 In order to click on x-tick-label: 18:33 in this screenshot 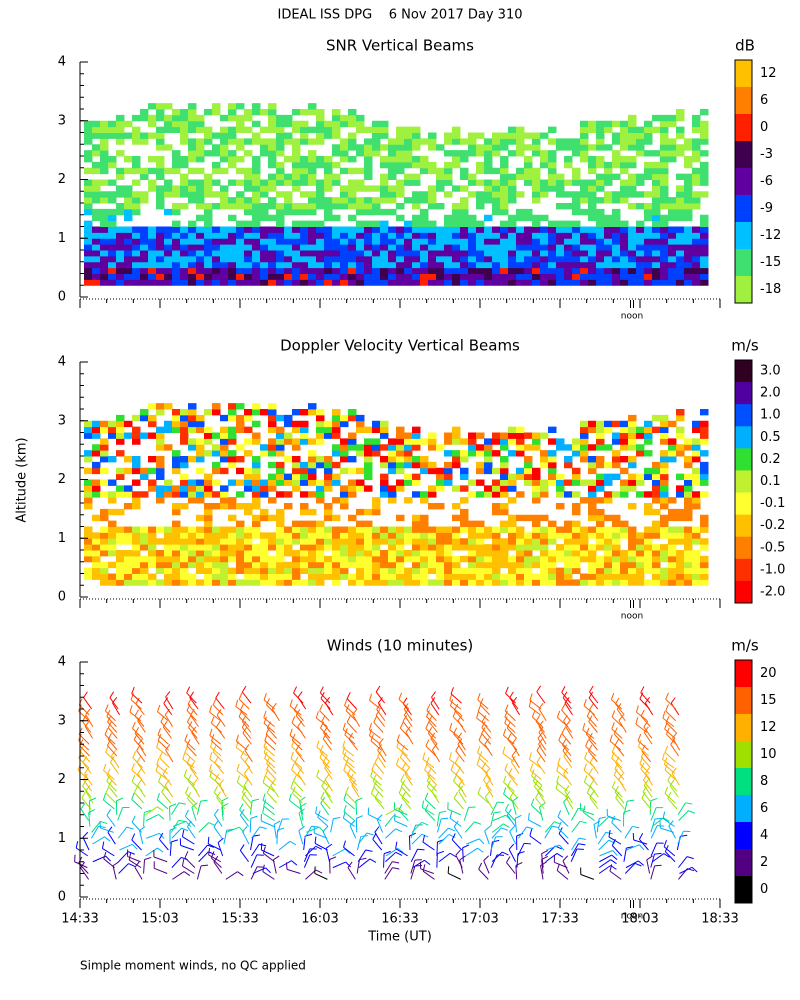, I will do `click(719, 919)`.